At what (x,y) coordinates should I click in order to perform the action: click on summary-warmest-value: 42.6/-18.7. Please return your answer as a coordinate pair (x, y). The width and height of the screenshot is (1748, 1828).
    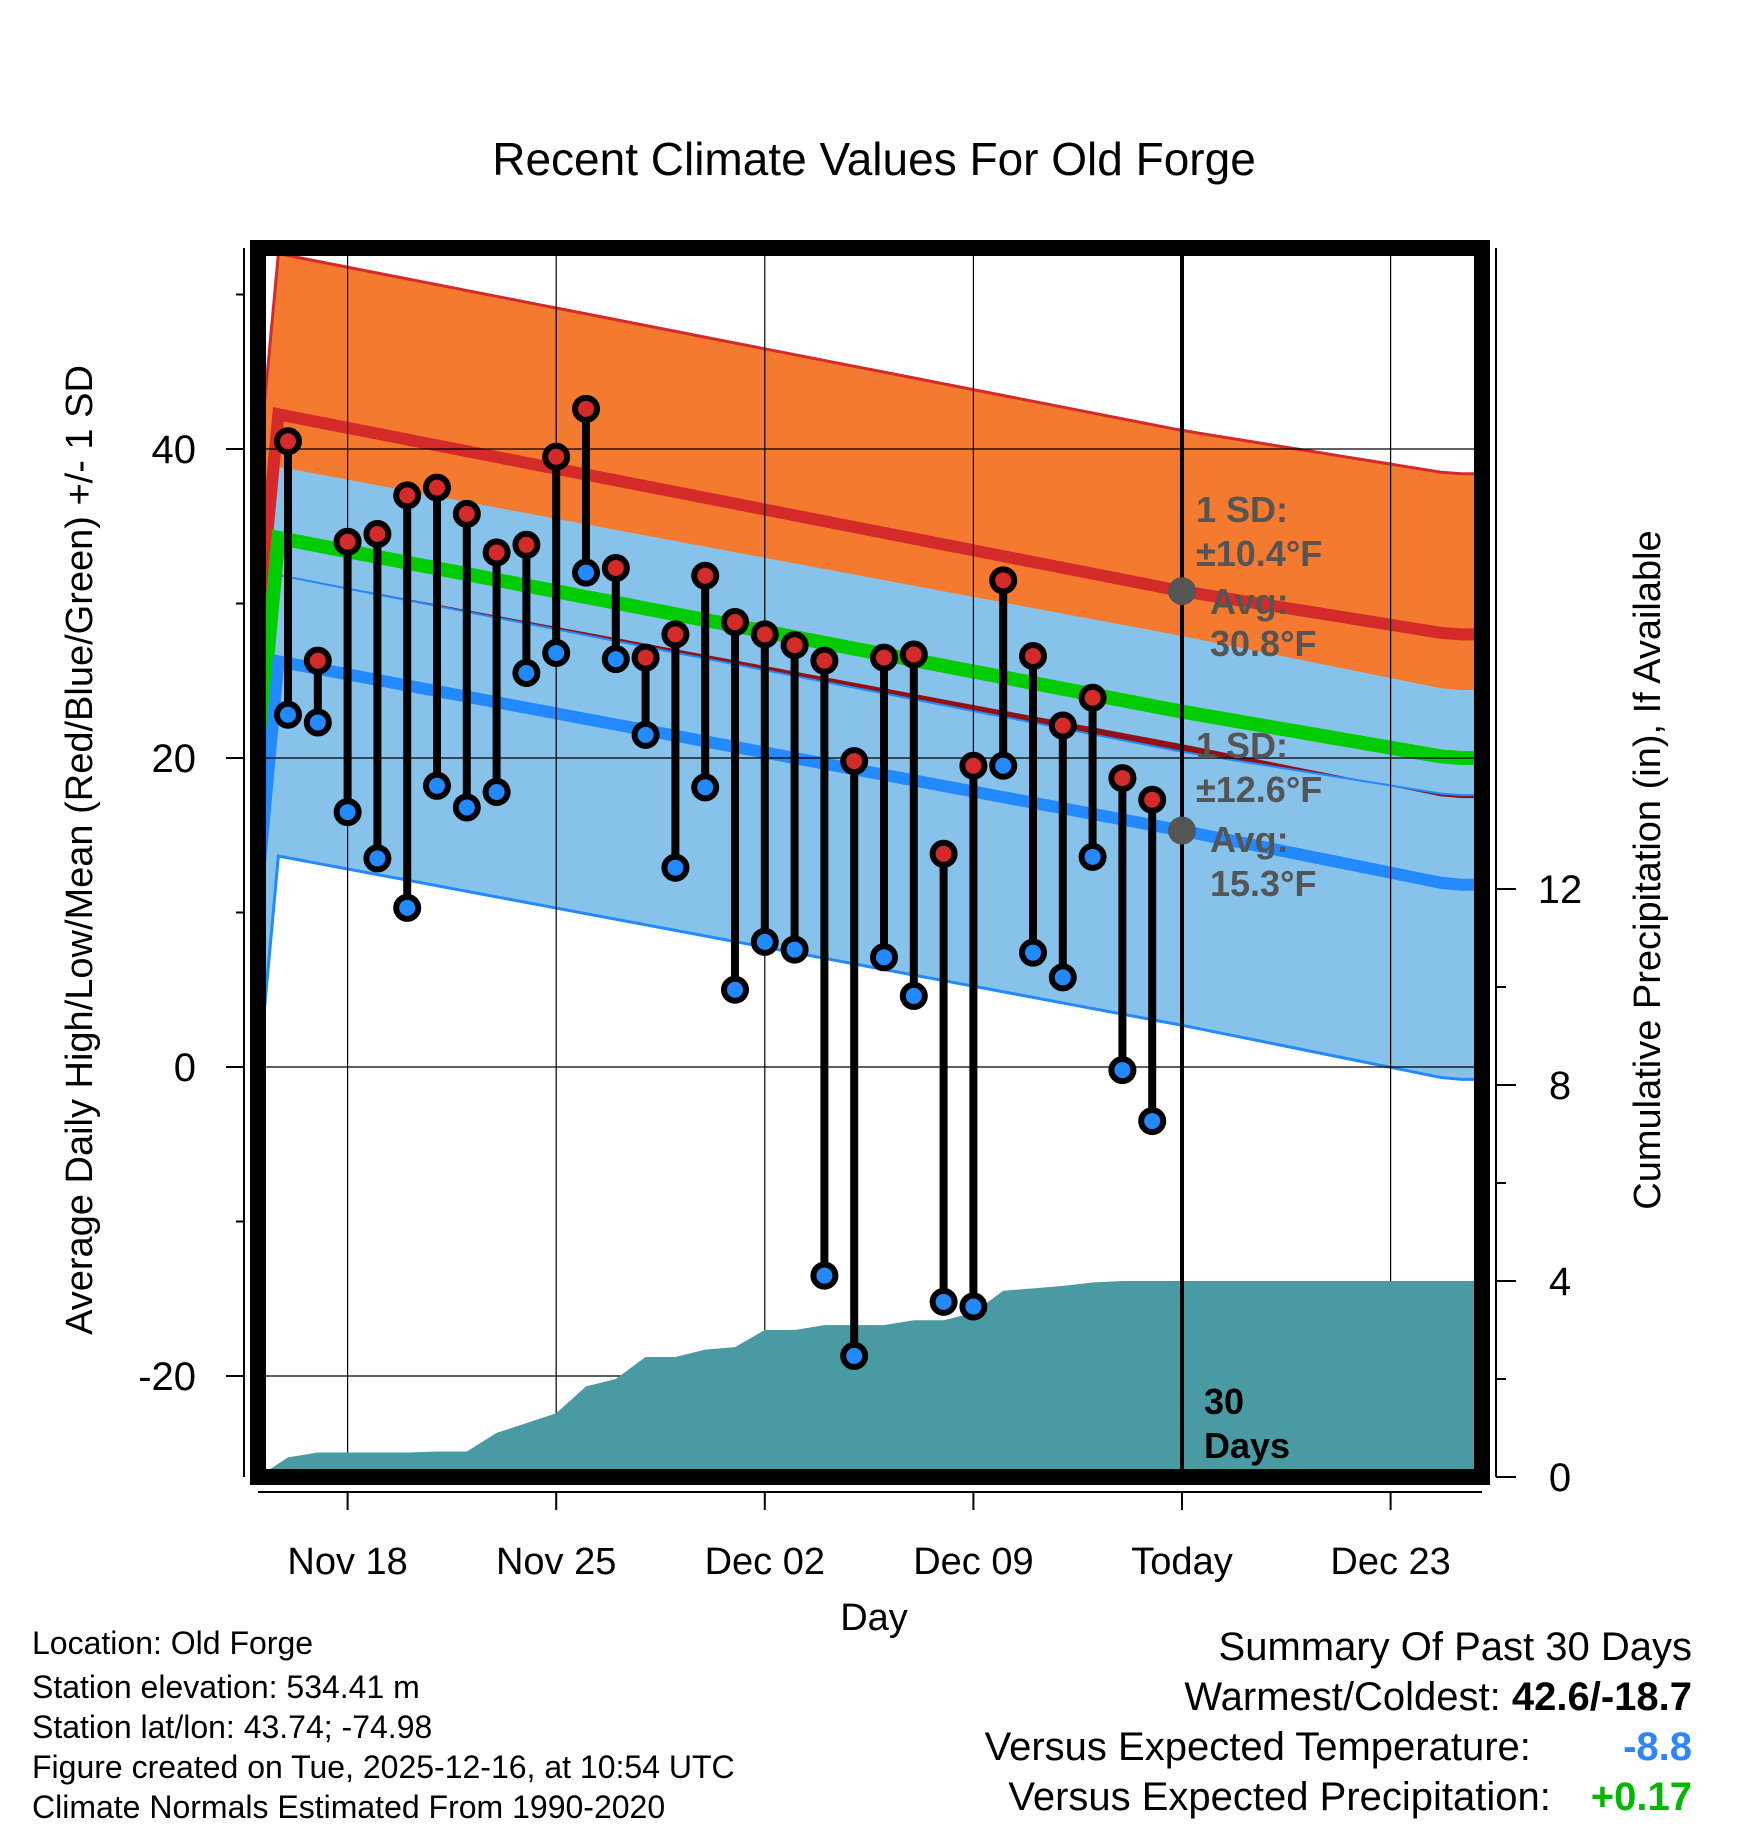
    Looking at the image, I should click on (1601, 1697).